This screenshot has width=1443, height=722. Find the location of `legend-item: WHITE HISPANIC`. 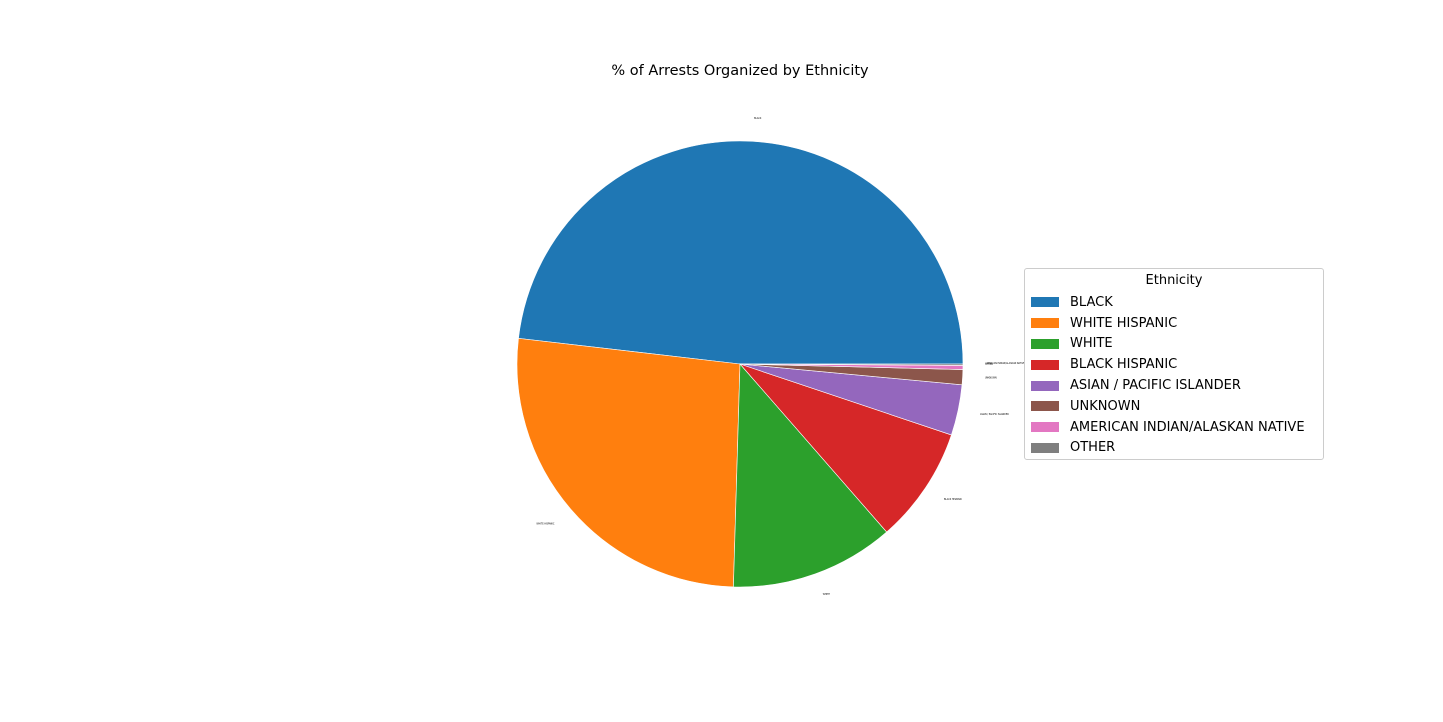

legend-item: WHITE HISPANIC is located at coordinates (1174, 323).